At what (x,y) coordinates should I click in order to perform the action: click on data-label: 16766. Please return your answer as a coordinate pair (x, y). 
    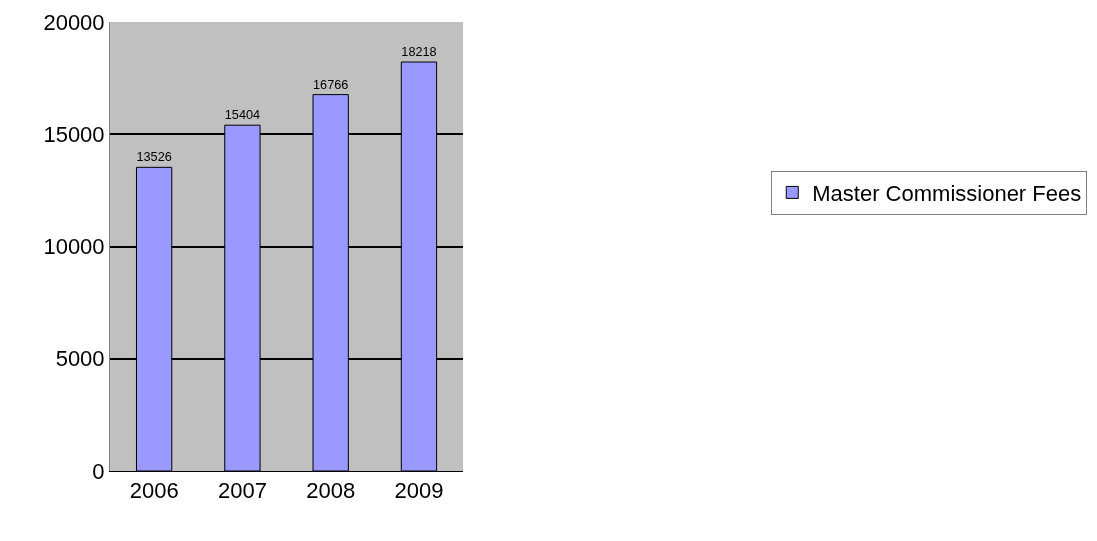
    Looking at the image, I should click on (331, 84).